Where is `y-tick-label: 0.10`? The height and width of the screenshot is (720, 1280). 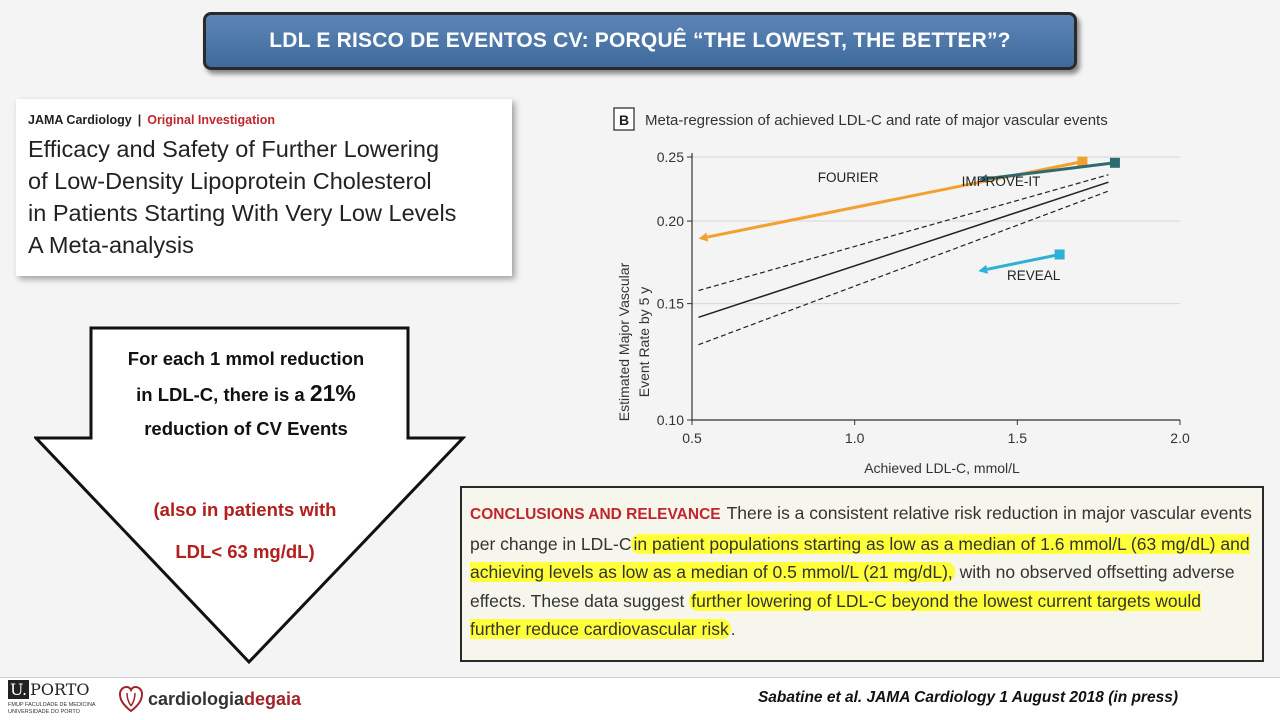 y-tick-label: 0.10 is located at coordinates (670, 420).